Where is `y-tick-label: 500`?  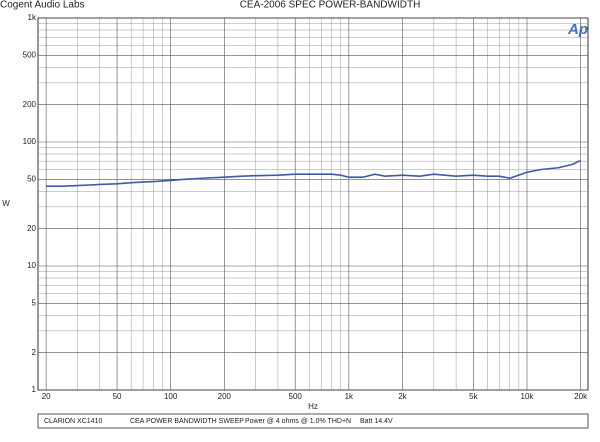 y-tick-label: 500 is located at coordinates (30, 54).